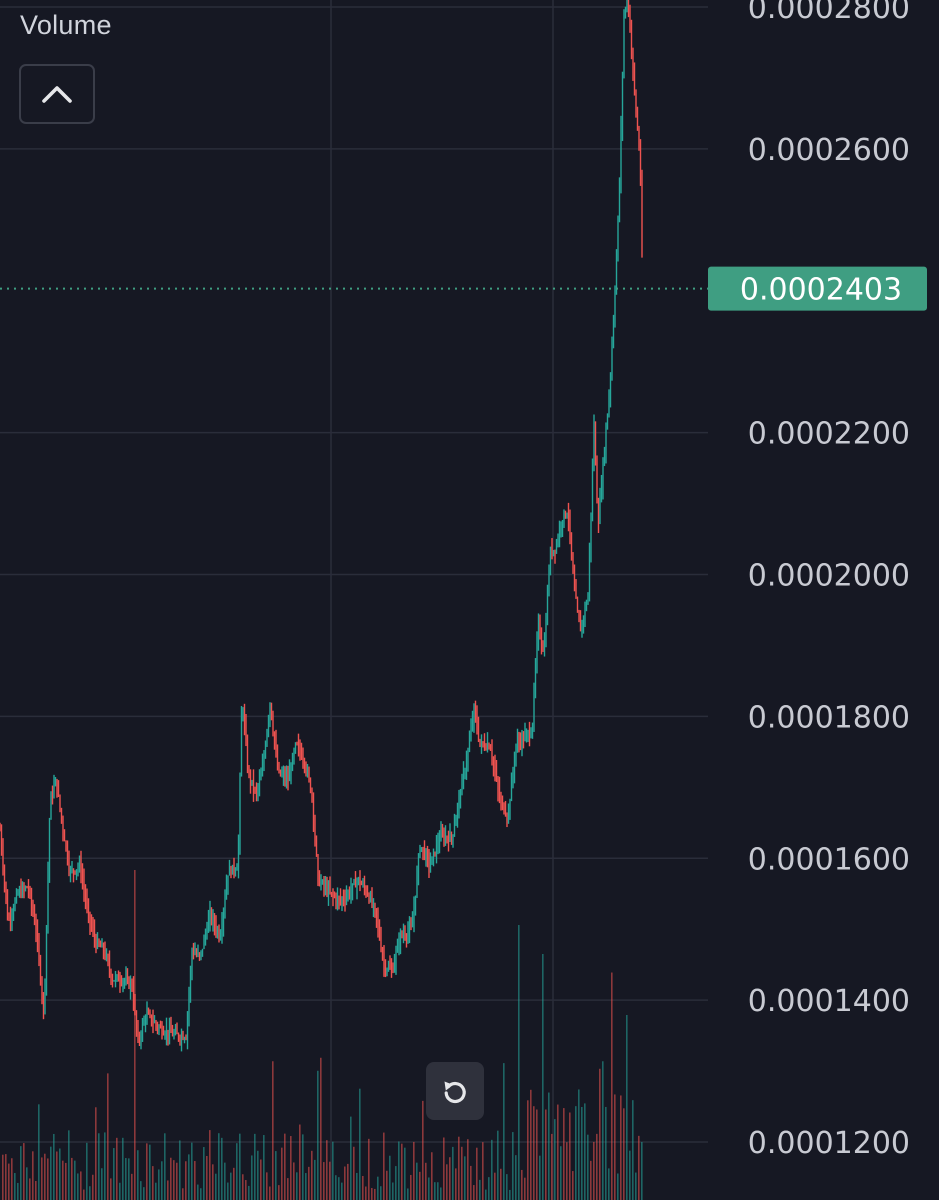  Describe the element at coordinates (455, 1091) in the screenshot. I see `reset-chart-button` at that location.